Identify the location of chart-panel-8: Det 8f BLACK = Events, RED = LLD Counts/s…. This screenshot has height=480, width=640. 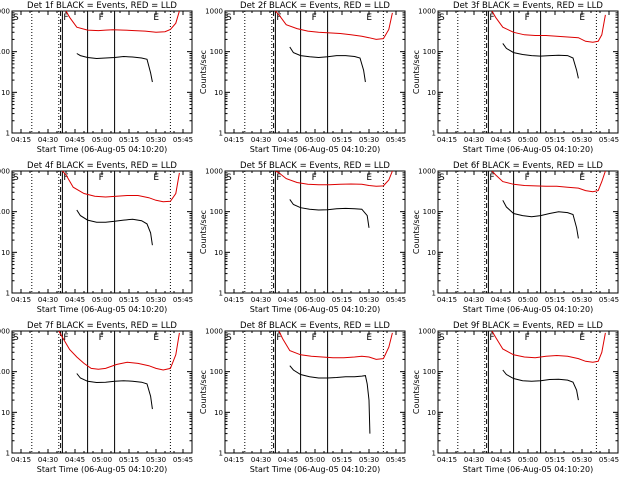
(302, 397).